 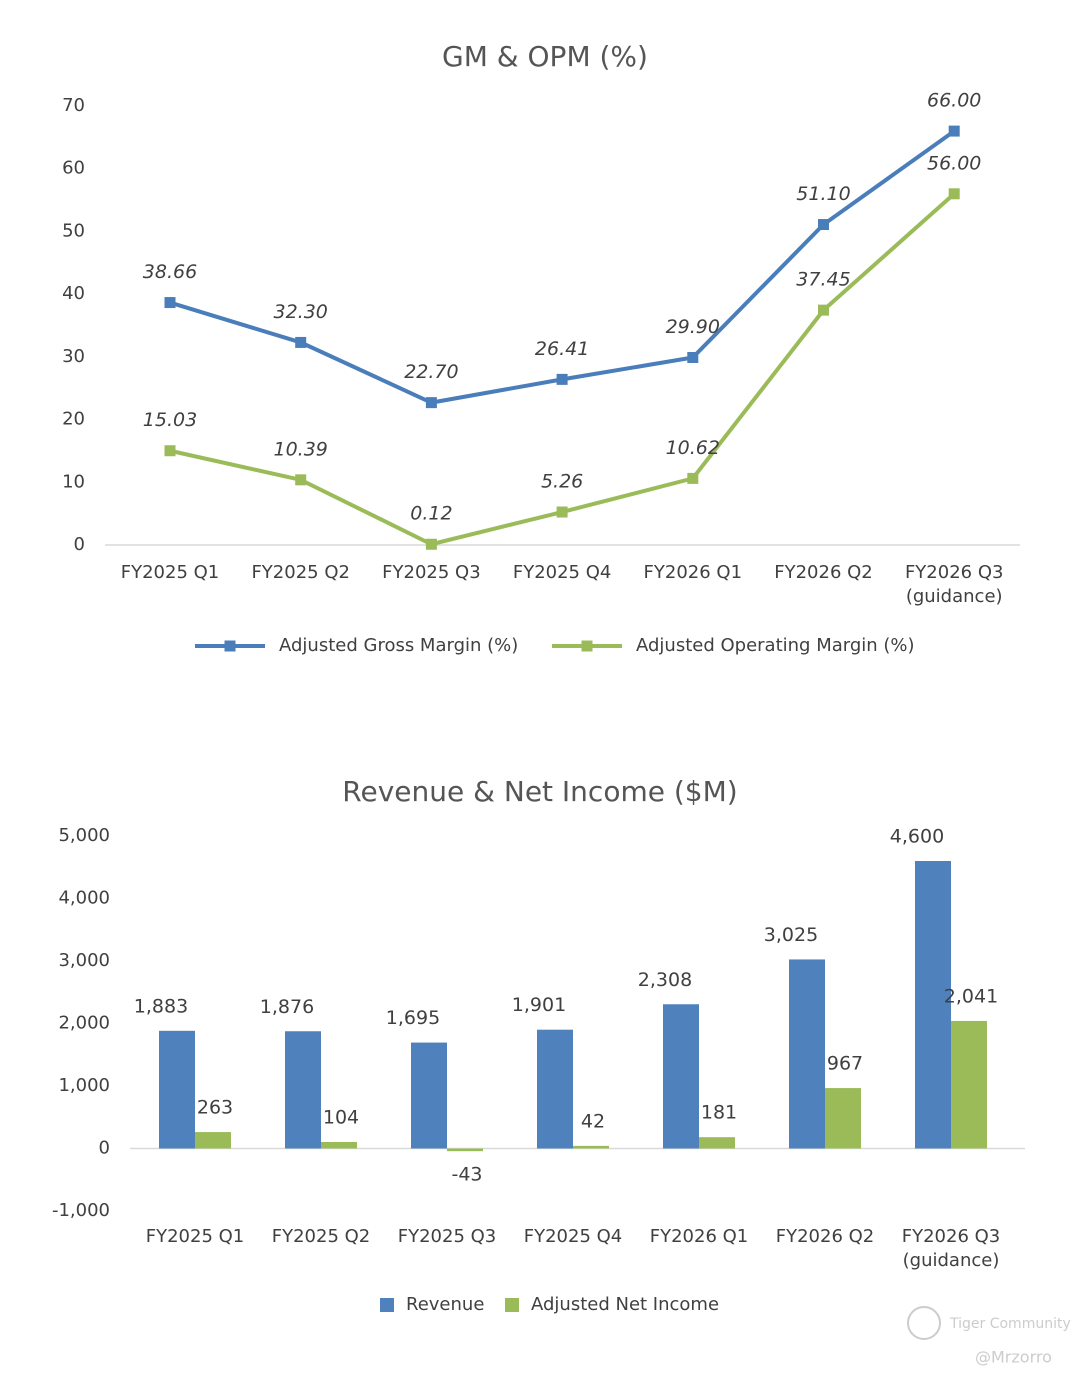 What do you see at coordinates (545, 56) in the screenshot?
I see `chart-title: GM & OPM (%)` at bounding box center [545, 56].